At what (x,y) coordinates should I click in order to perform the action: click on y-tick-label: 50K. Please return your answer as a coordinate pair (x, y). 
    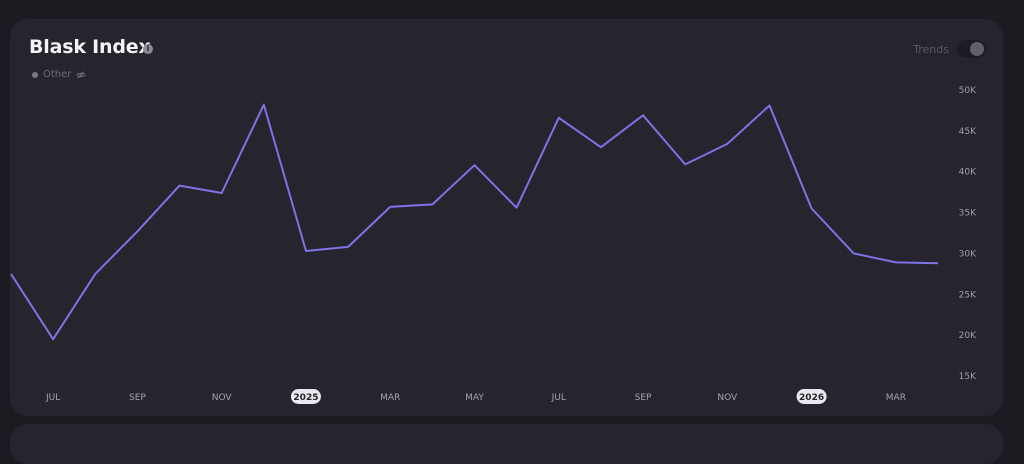
    Looking at the image, I should click on (968, 91).